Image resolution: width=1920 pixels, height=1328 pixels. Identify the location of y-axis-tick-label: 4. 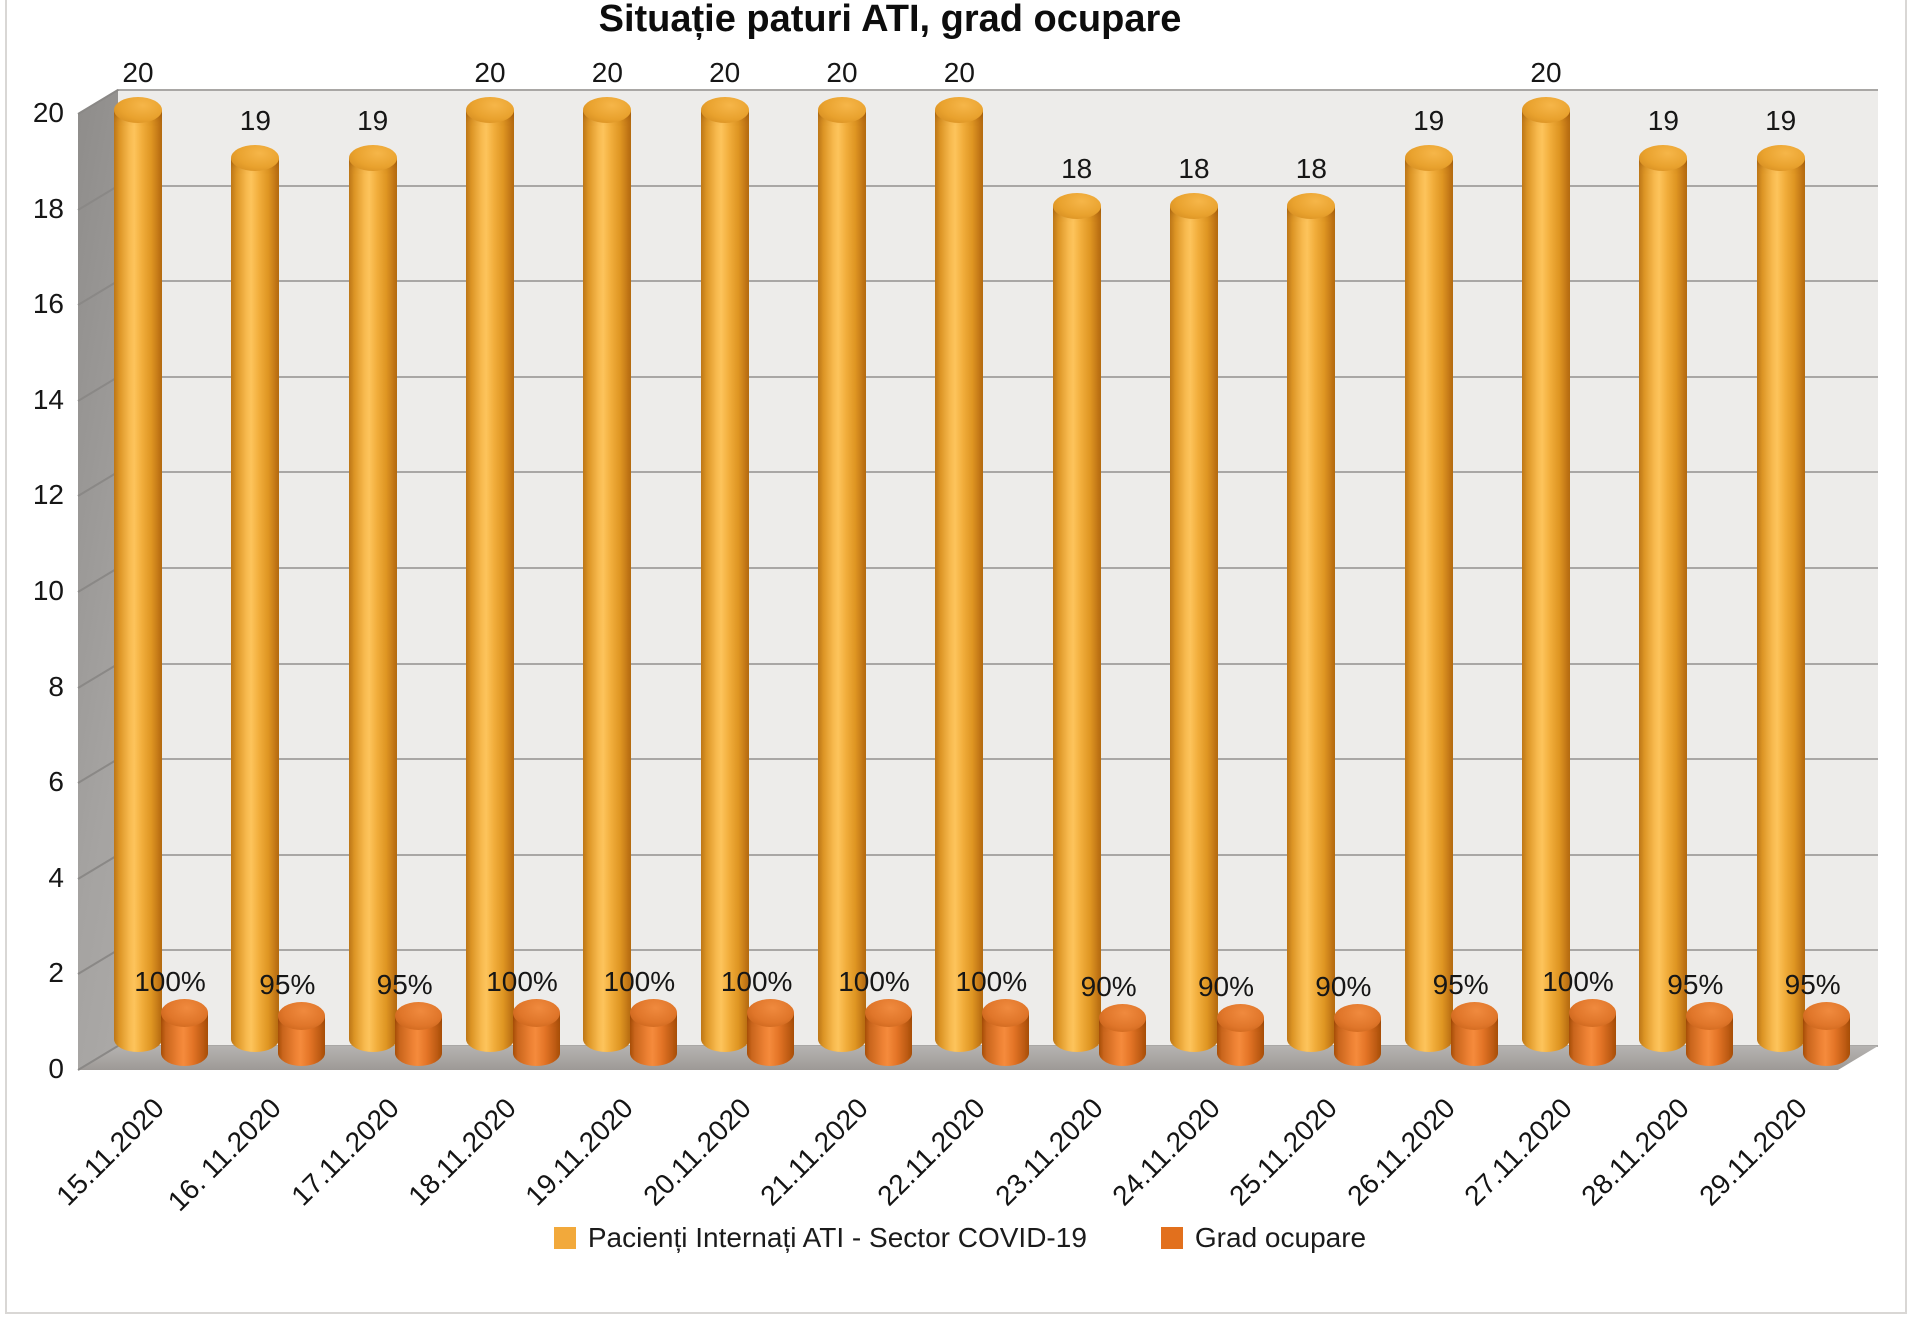
(56, 877).